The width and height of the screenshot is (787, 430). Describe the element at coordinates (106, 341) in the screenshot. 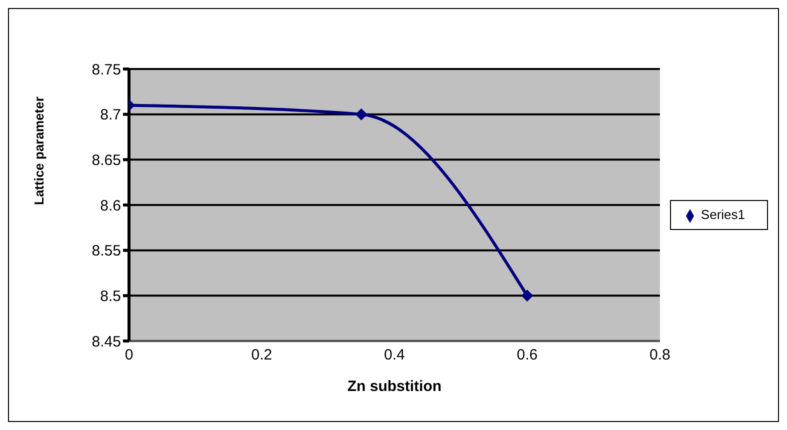

I see `y-tick-label: 8.45` at that location.